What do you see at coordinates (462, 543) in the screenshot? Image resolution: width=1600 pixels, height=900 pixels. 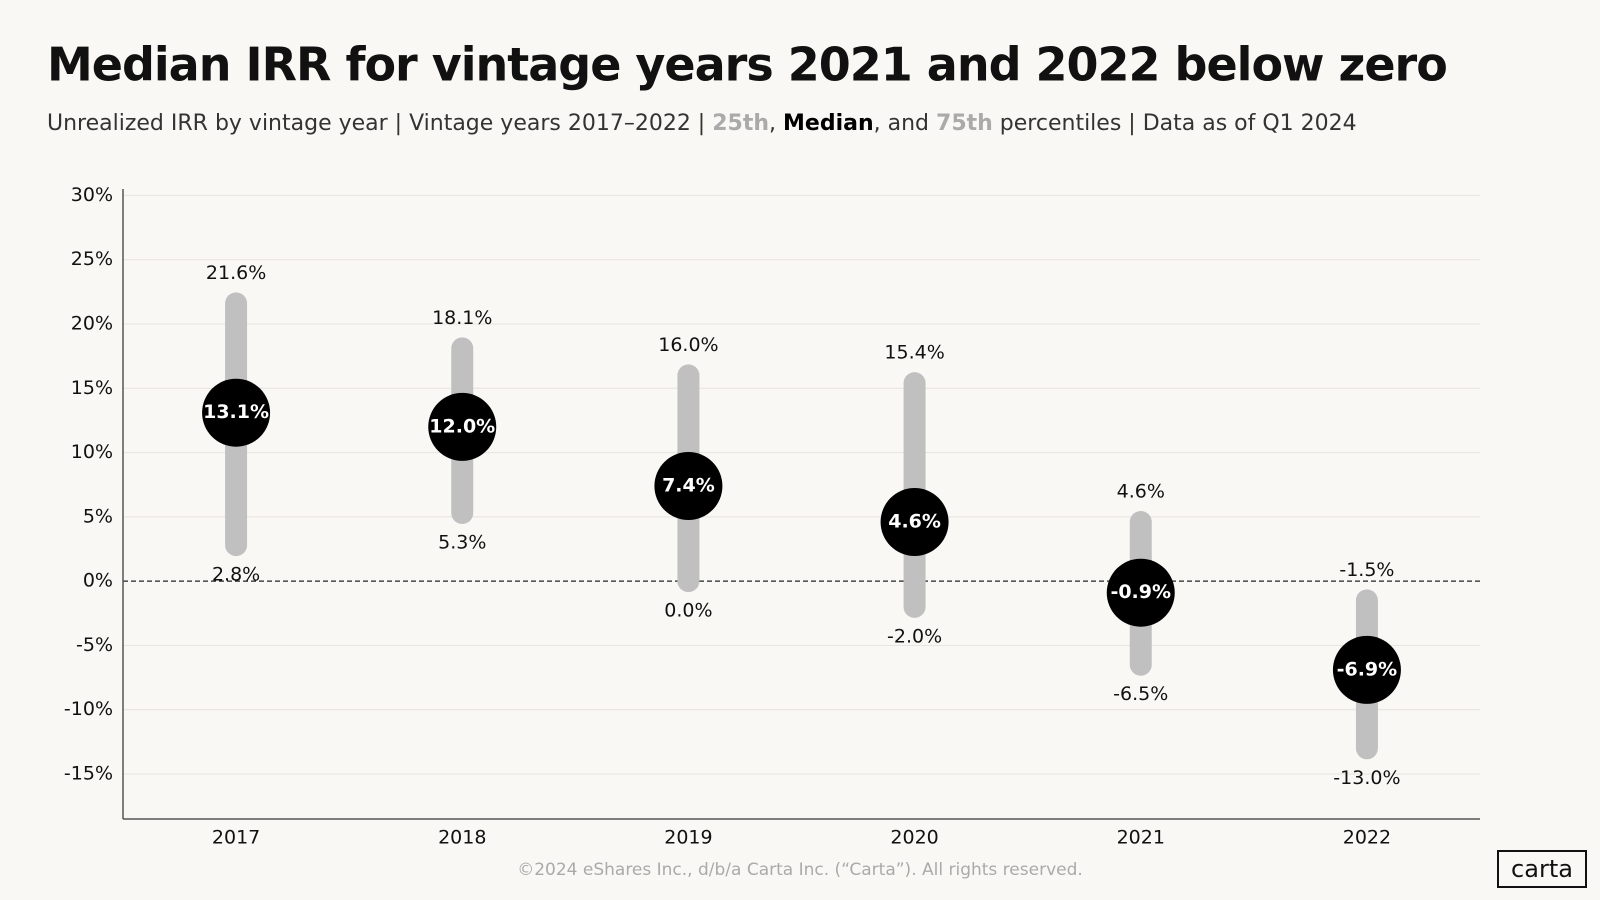 I see `p25-label: 5.3%` at bounding box center [462, 543].